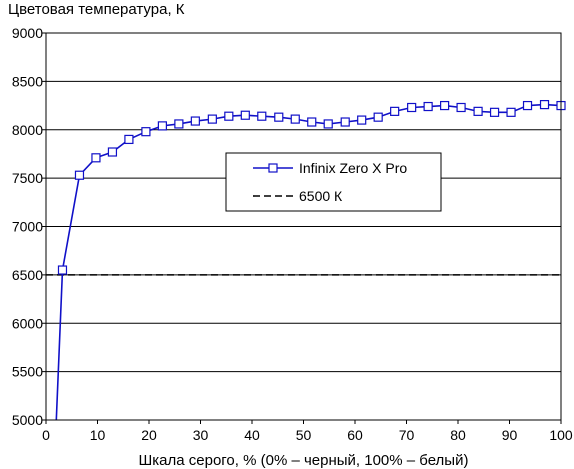  I want to click on chart-title: Цветовая температура, К, so click(96, 9).